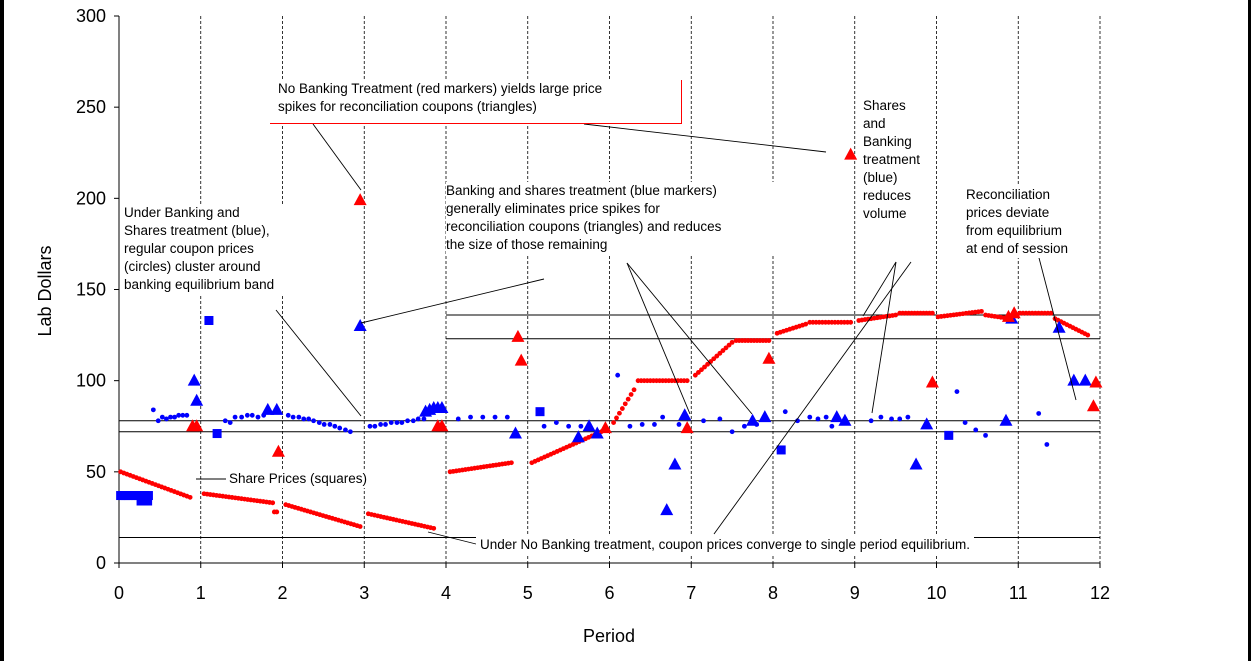  Describe the element at coordinates (192, 266) in the screenshot. I see `annotation-line: (circles) cluster around` at that location.